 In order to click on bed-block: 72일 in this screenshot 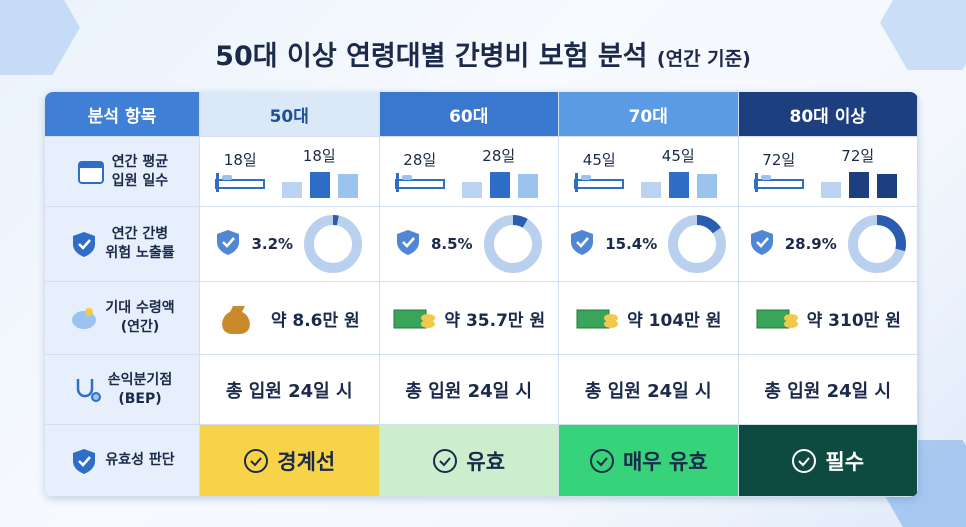, I will do `click(779, 171)`.